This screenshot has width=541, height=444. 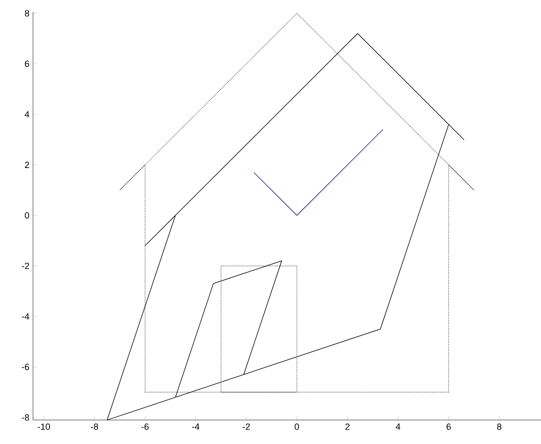 I want to click on x-tick-label: -2, so click(x=246, y=427).